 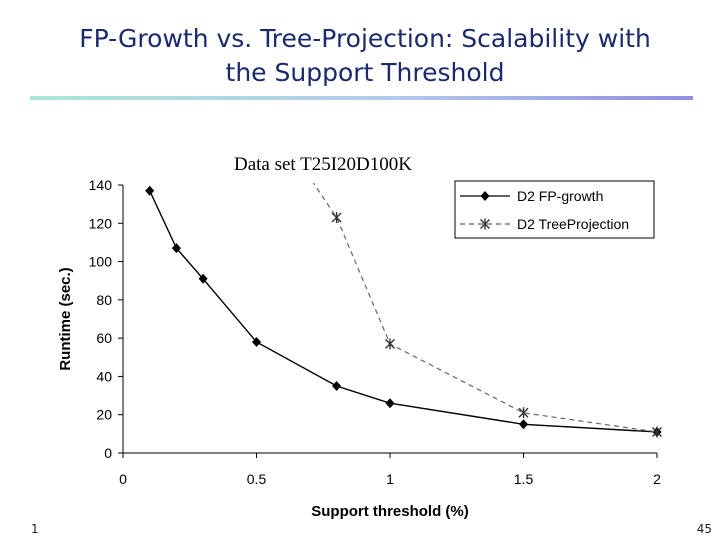 What do you see at coordinates (104, 376) in the screenshot?
I see `y-tick-label: 40` at bounding box center [104, 376].